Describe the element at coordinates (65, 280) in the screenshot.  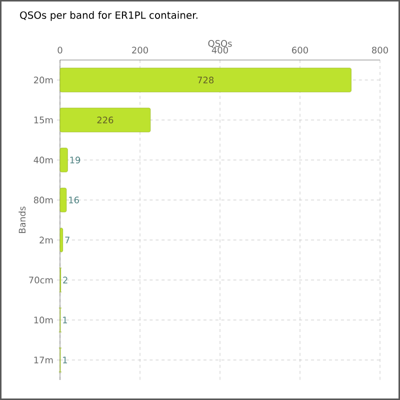
I see `data-label: 2` at that location.